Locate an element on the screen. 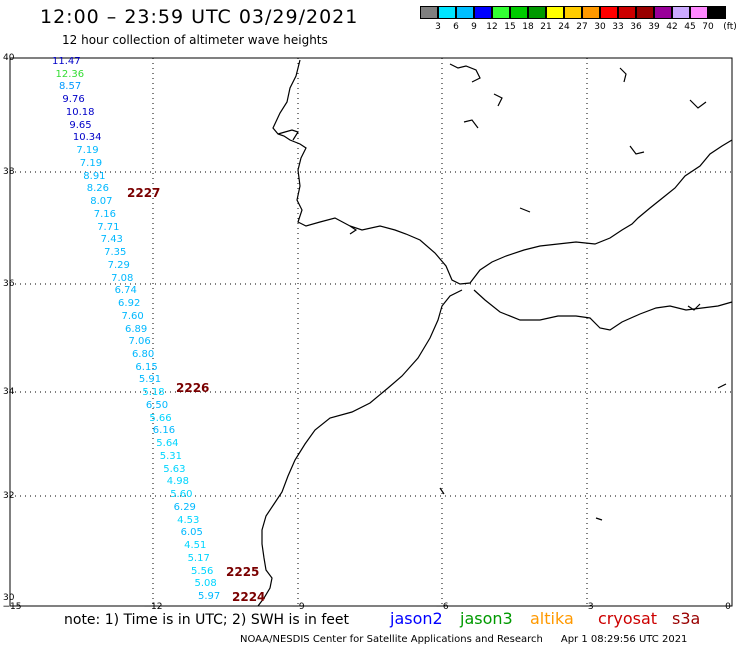 The height and width of the screenshot is (650, 740). wave-height-value: 5.31 is located at coordinates (171, 456).